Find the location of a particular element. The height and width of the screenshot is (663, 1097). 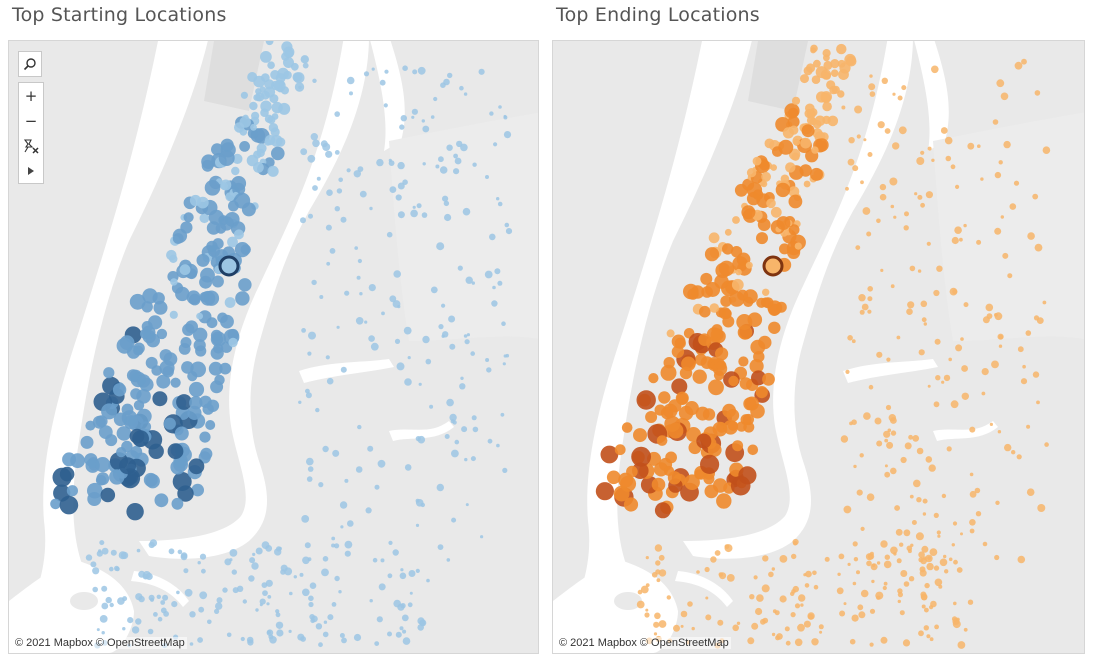

play-icon is located at coordinates (31, 170).